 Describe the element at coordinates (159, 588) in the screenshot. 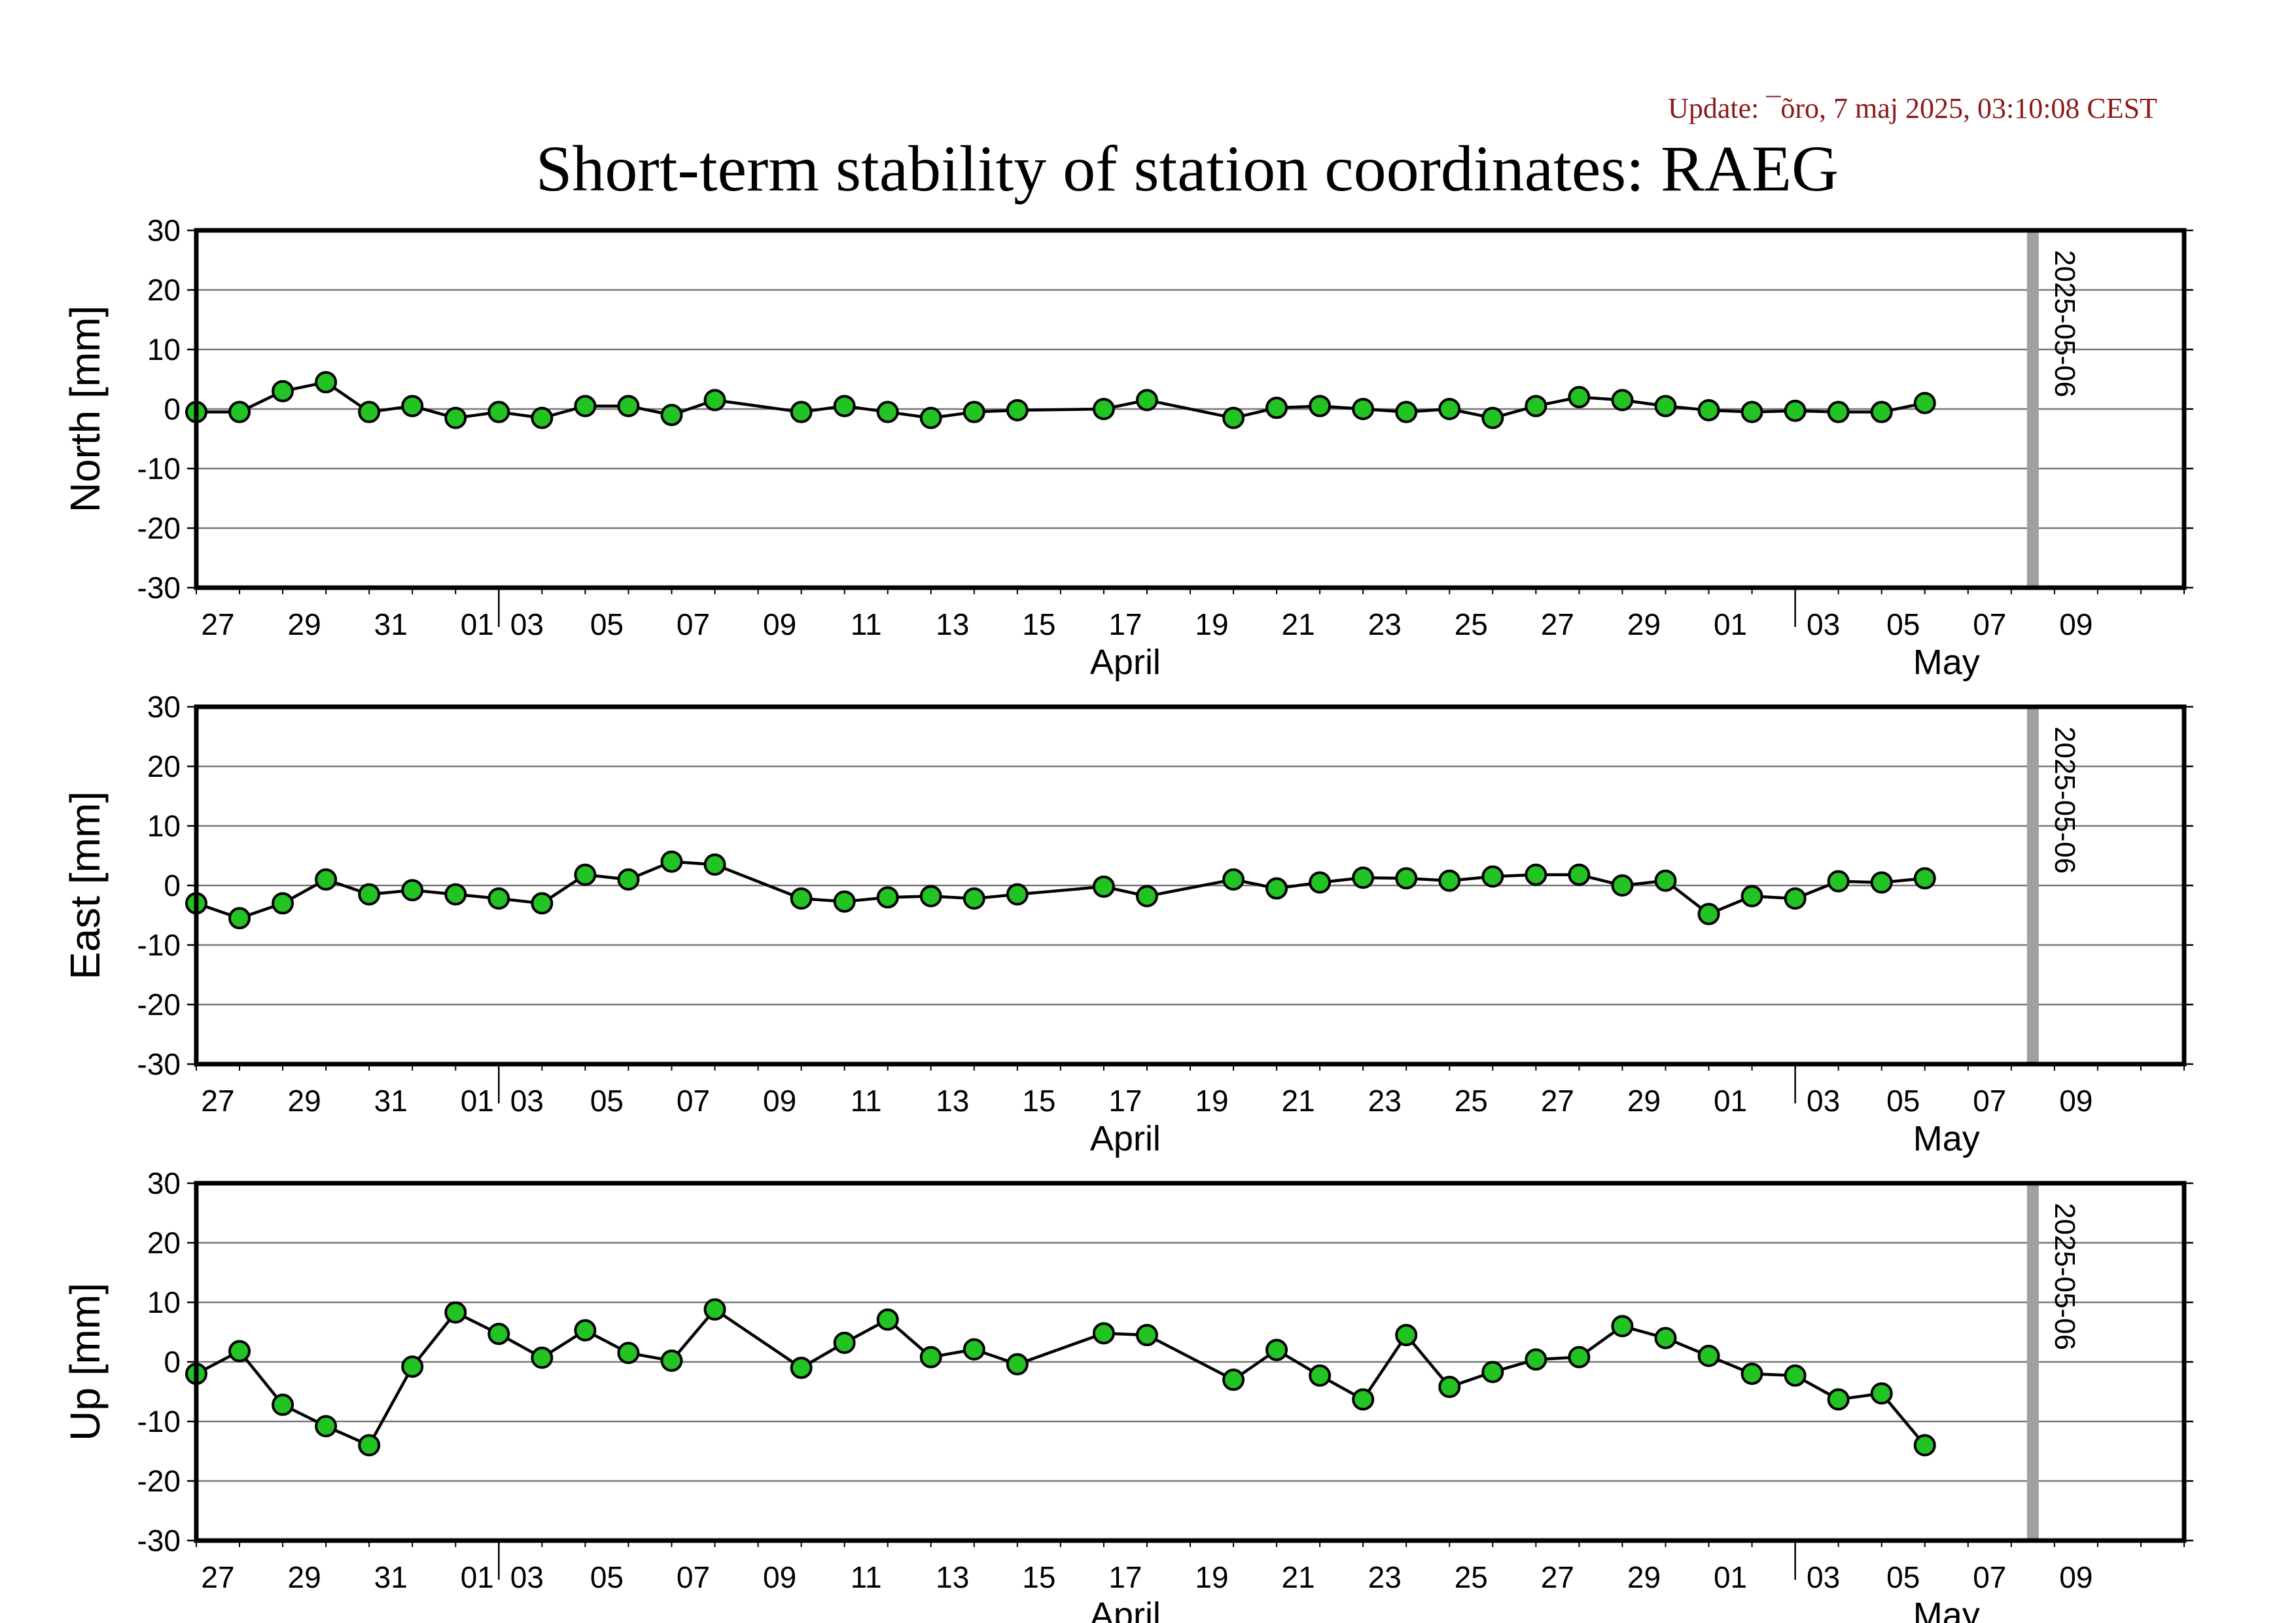

I see `y-tick-label: -30` at that location.